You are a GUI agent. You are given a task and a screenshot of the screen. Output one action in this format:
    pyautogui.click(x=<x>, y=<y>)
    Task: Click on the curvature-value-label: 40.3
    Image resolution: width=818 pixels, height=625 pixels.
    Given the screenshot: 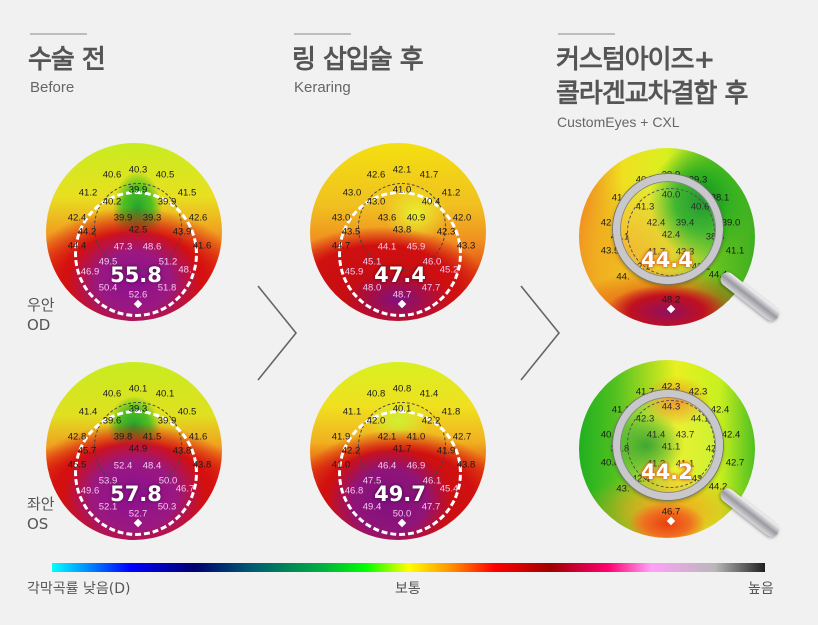 What is the action you would take?
    pyautogui.click(x=138, y=170)
    